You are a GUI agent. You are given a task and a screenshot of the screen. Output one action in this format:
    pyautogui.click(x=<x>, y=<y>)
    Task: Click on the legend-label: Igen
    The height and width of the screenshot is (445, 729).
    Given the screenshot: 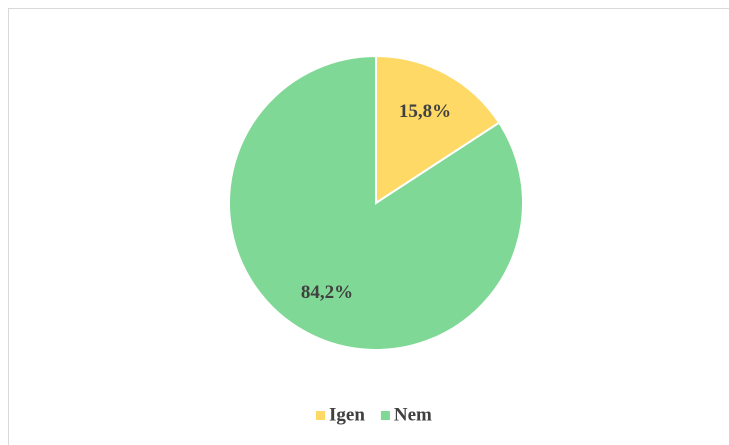 What is the action you would take?
    pyautogui.click(x=347, y=414)
    